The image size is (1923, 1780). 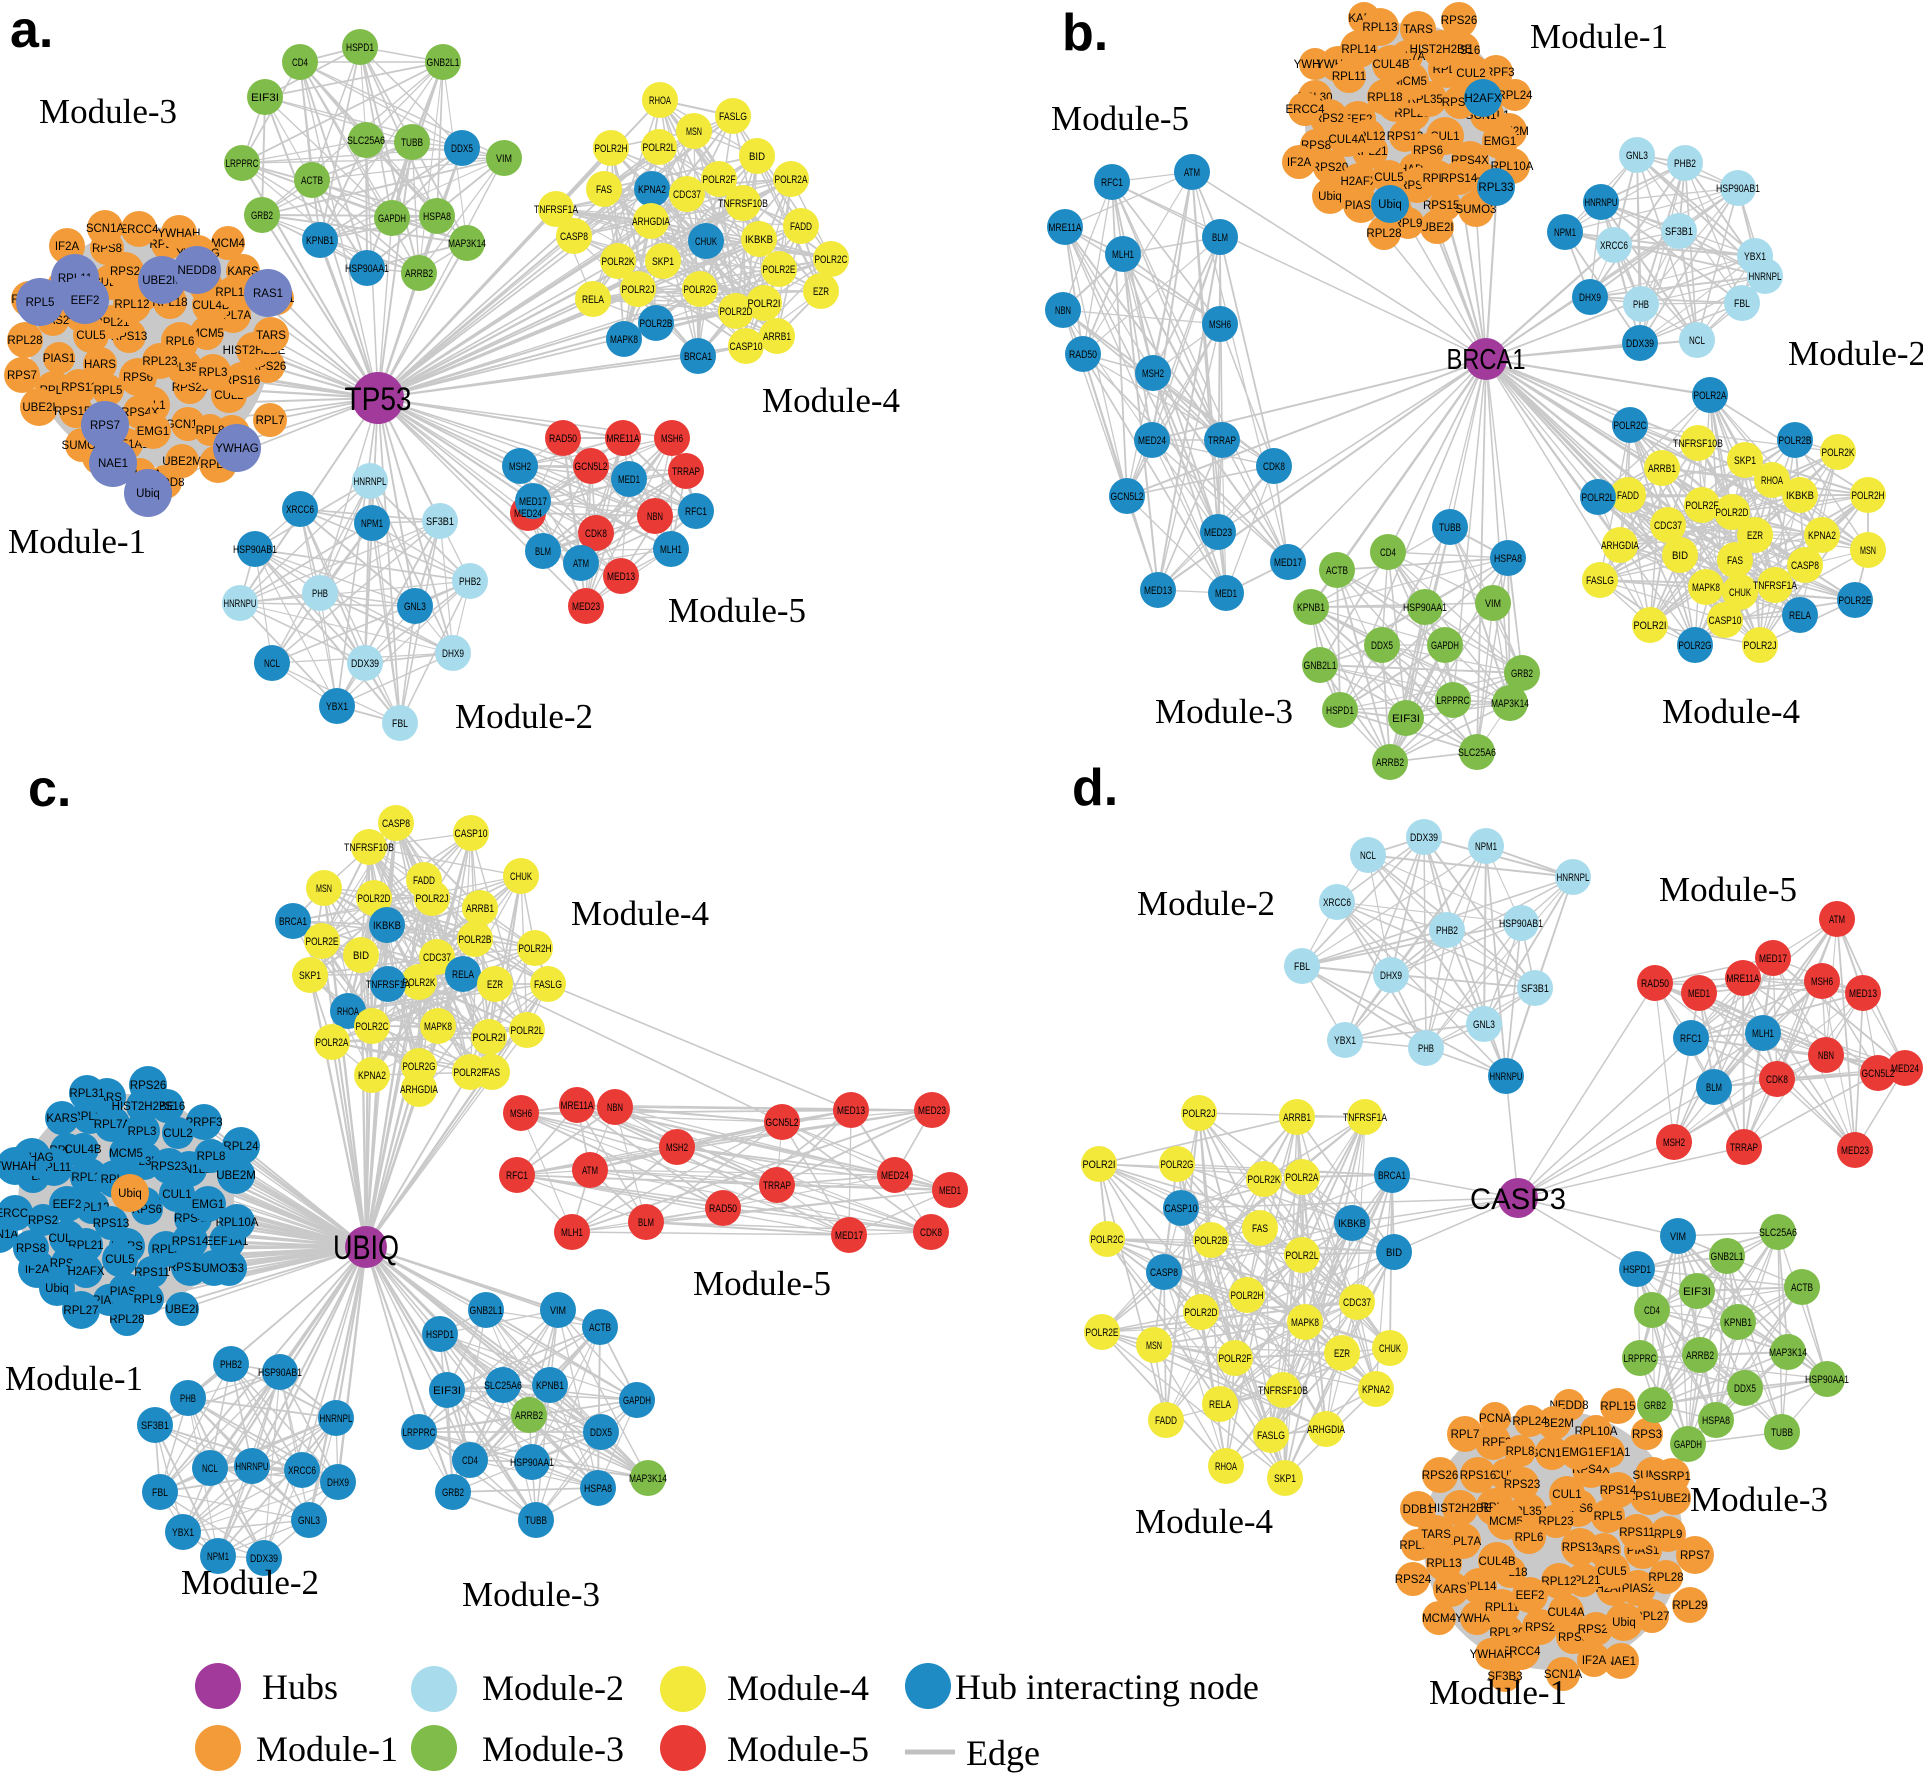 I want to click on svg-text: RPL7, so click(x=1465, y=1435).